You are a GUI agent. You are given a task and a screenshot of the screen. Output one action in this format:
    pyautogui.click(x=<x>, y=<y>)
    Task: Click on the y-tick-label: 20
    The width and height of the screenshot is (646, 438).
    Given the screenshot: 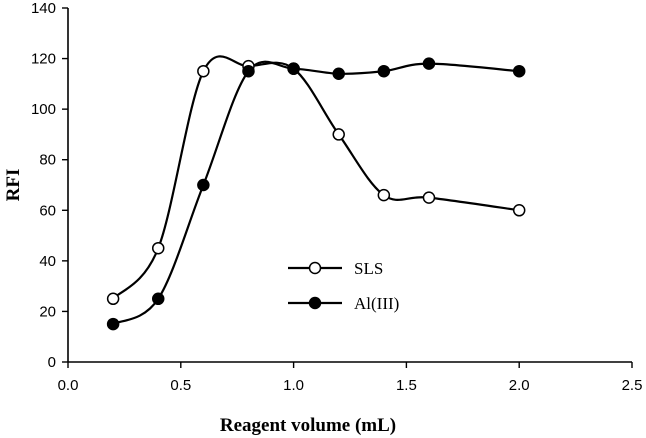 What is the action you would take?
    pyautogui.click(x=47, y=311)
    